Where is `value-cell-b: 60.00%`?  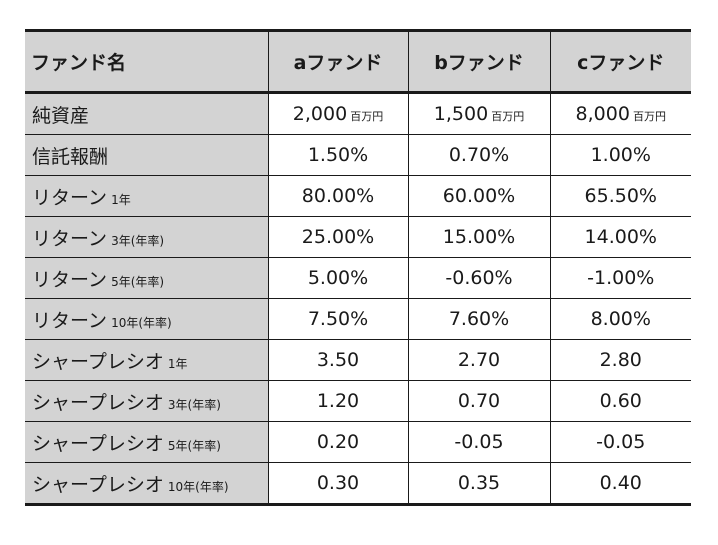 value-cell-b: 60.00% is located at coordinates (478, 196).